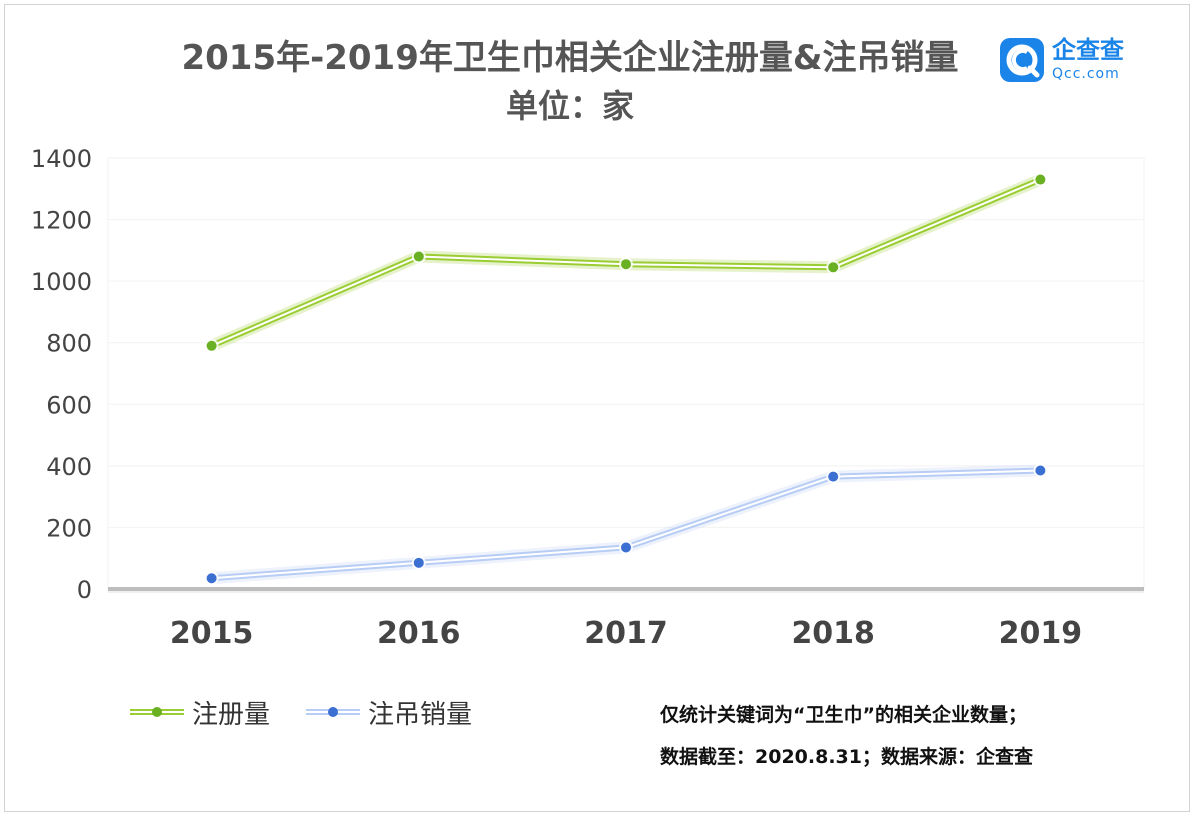 The image size is (1196, 818). Describe the element at coordinates (61, 159) in the screenshot. I see `y-tick-label: 1400` at that location.